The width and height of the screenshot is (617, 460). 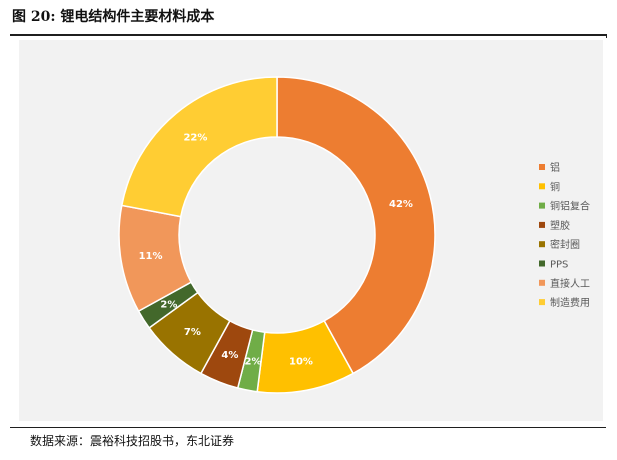 What do you see at coordinates (565, 244) in the screenshot?
I see `legend-label: 密封圈` at bounding box center [565, 244].